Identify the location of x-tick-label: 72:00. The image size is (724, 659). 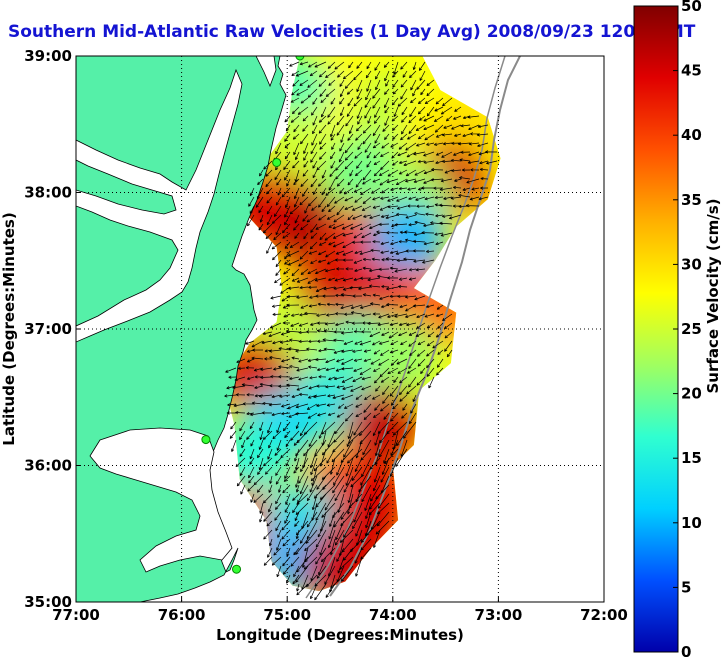
(604, 615).